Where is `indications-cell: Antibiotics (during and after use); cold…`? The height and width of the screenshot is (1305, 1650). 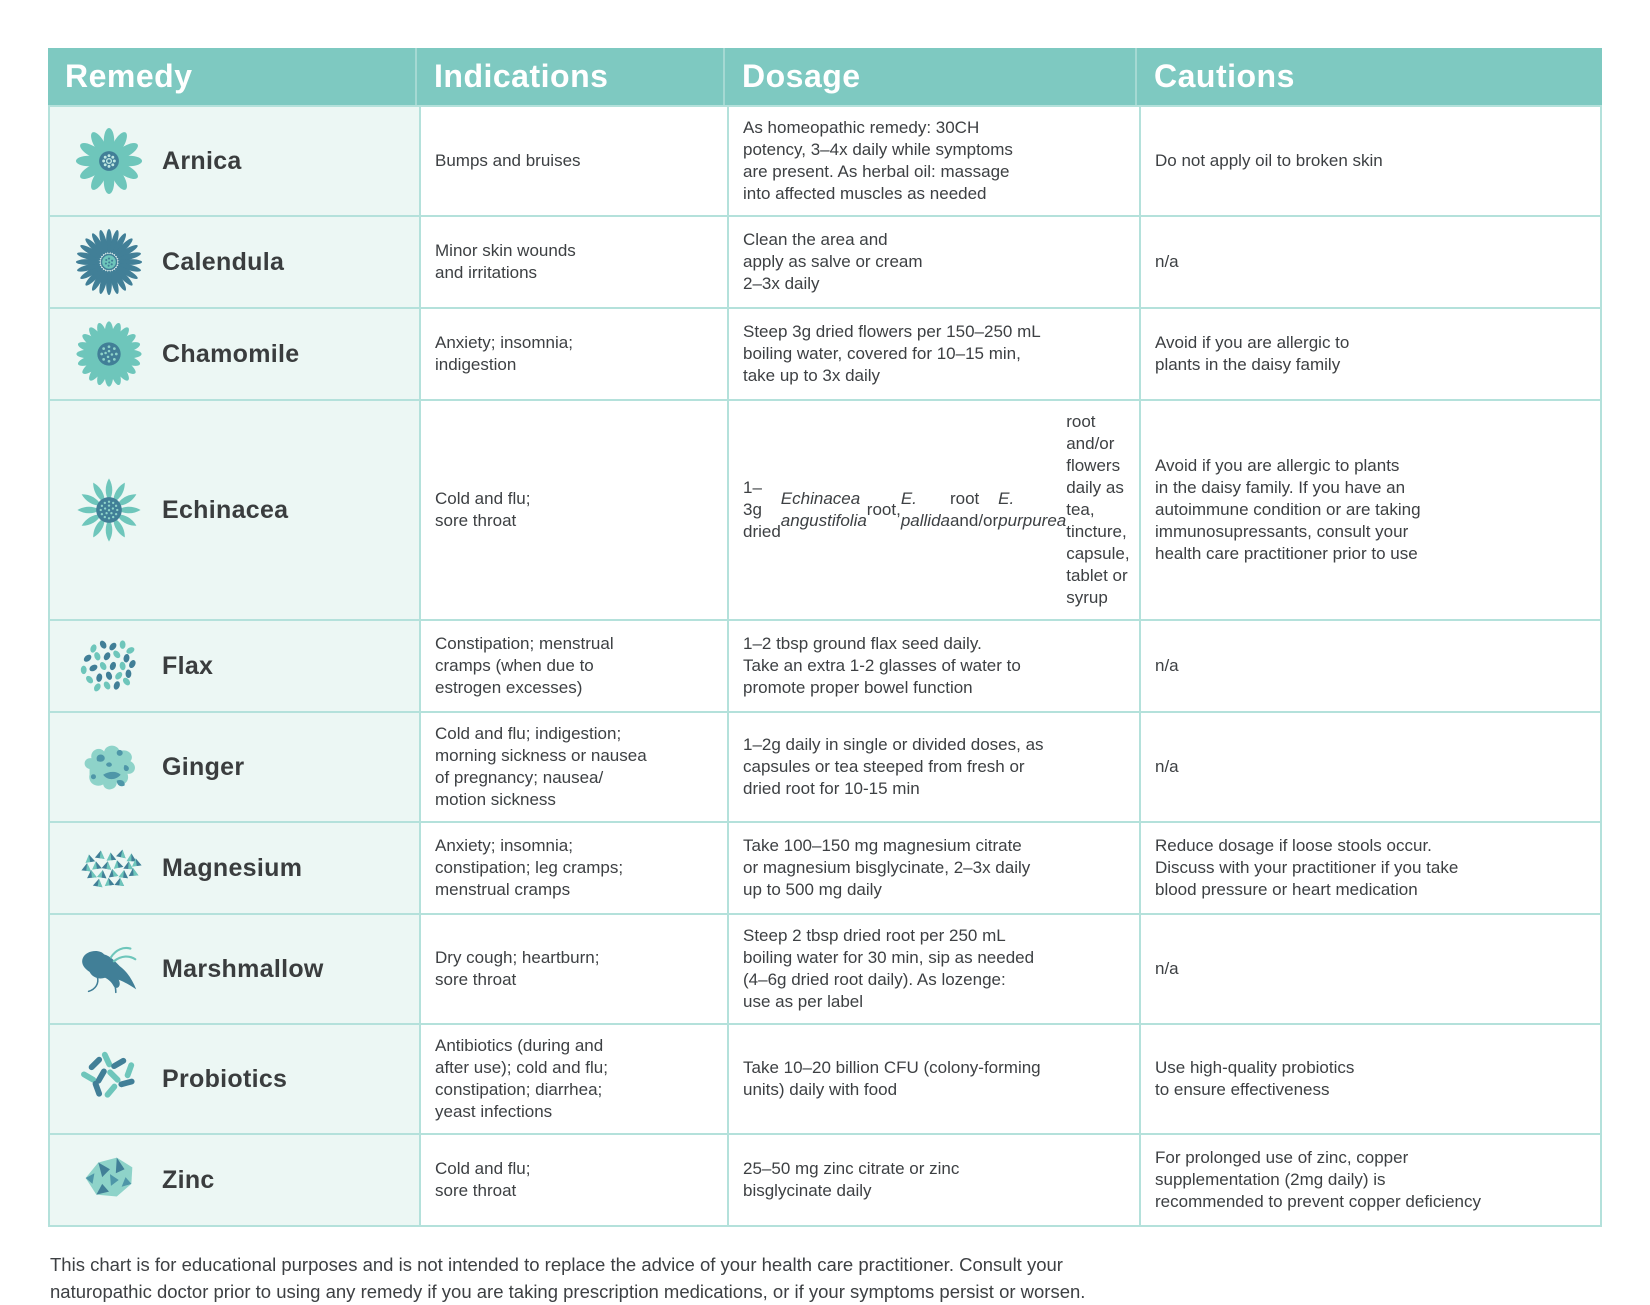
indications-cell: Antibiotics (during and after use); cold… is located at coordinates (573, 1079).